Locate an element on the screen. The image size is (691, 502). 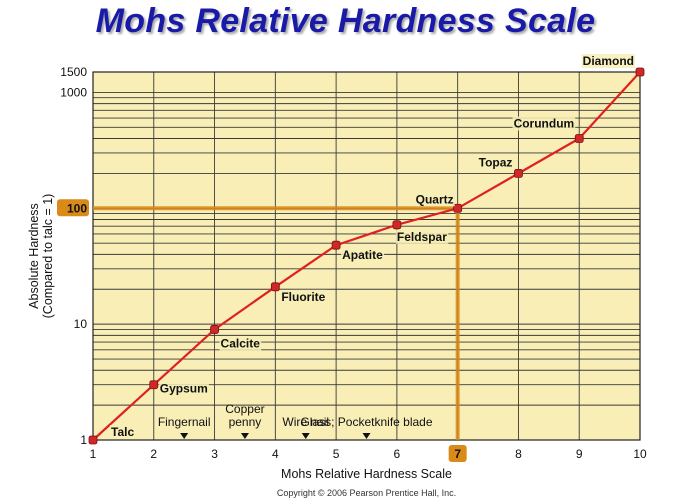
chart-title: Mohs Relative Hardness Scale is located at coordinates (345, 21).